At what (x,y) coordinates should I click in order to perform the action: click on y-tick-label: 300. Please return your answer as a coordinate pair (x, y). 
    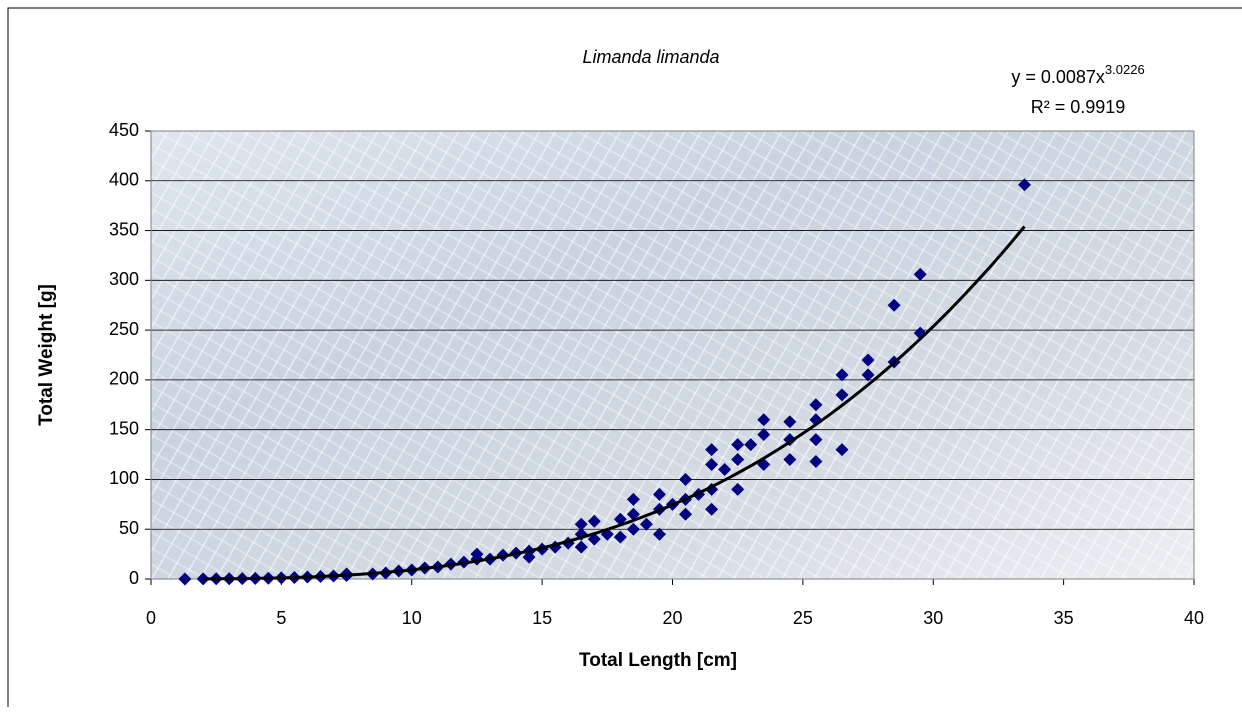
    Looking at the image, I should click on (124, 279).